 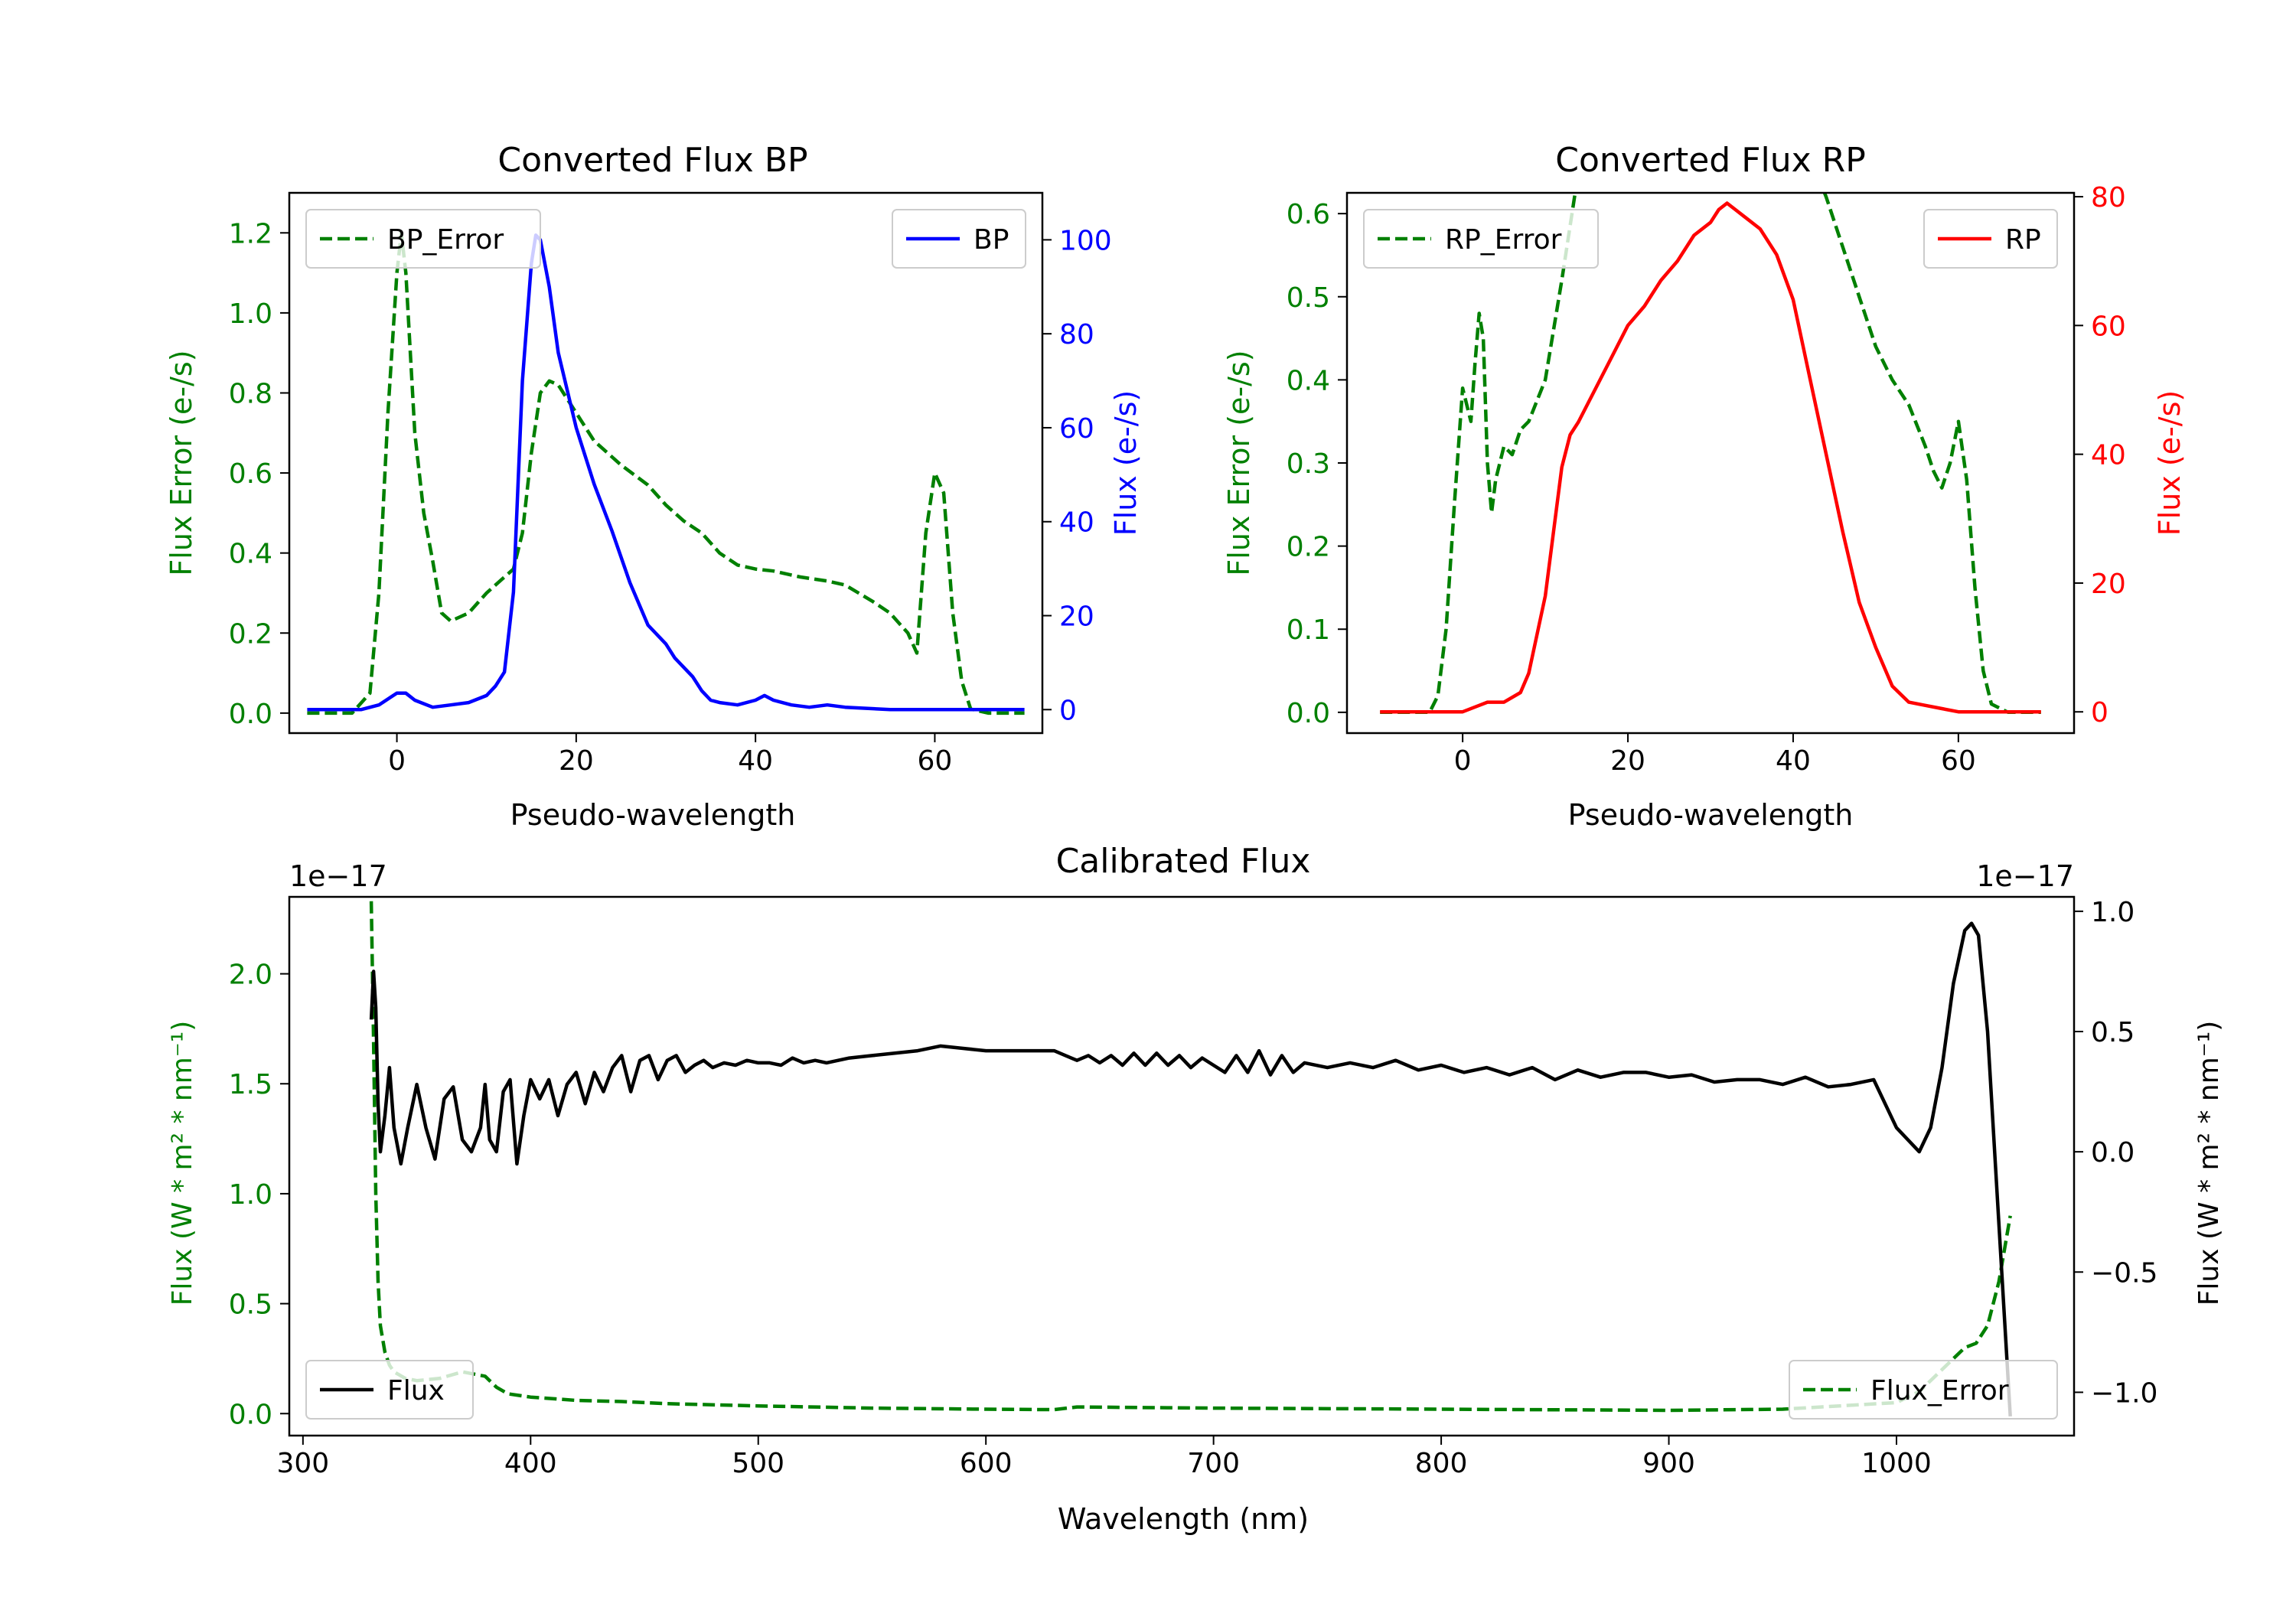 I want to click on calibrated-ytick-right-label: −0.5, so click(x=2124, y=1273).